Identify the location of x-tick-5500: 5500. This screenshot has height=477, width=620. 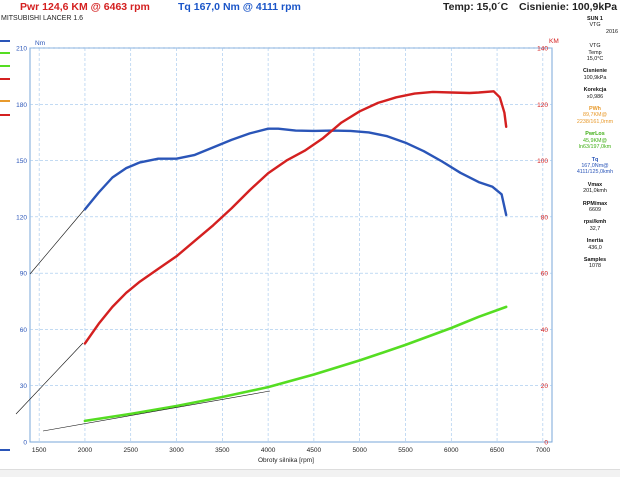
(405, 450).